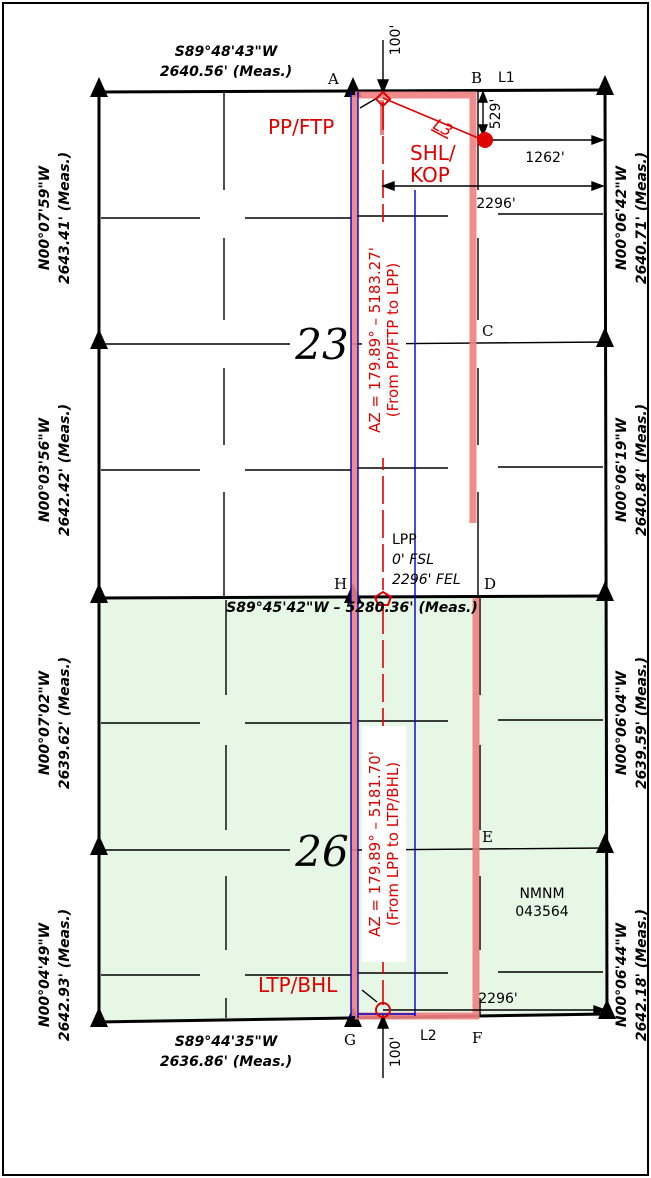  I want to click on call-l1: L1, so click(506, 78).